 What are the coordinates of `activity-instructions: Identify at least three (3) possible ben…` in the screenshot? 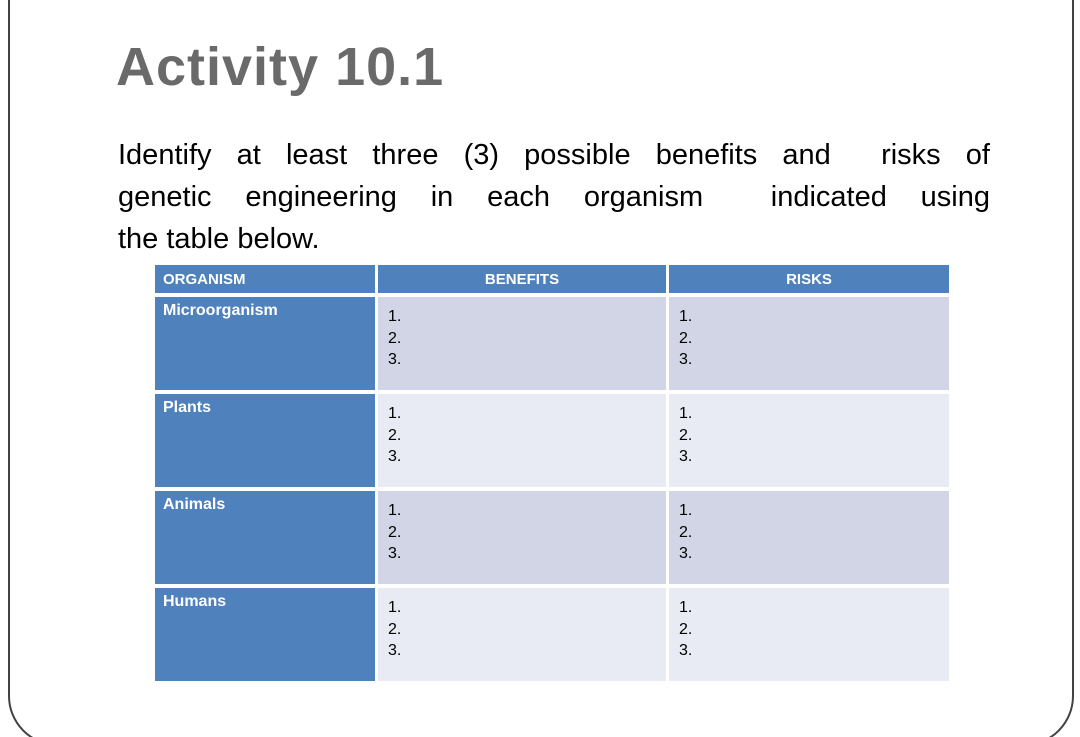 It's located at (554, 197).